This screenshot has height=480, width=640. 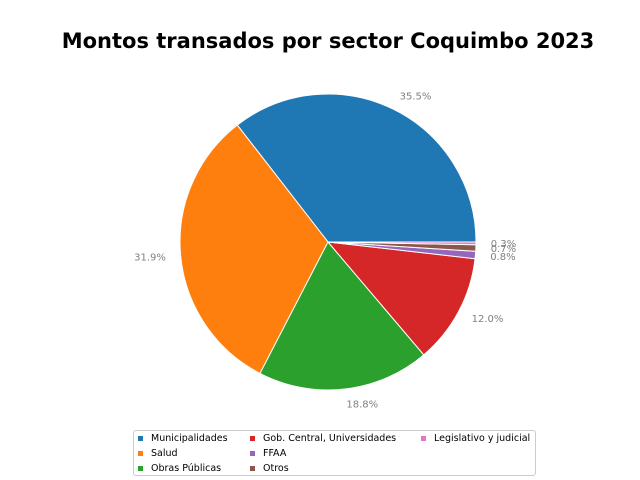 I want to click on legend-label: Obras Públicas, so click(x=186, y=468).